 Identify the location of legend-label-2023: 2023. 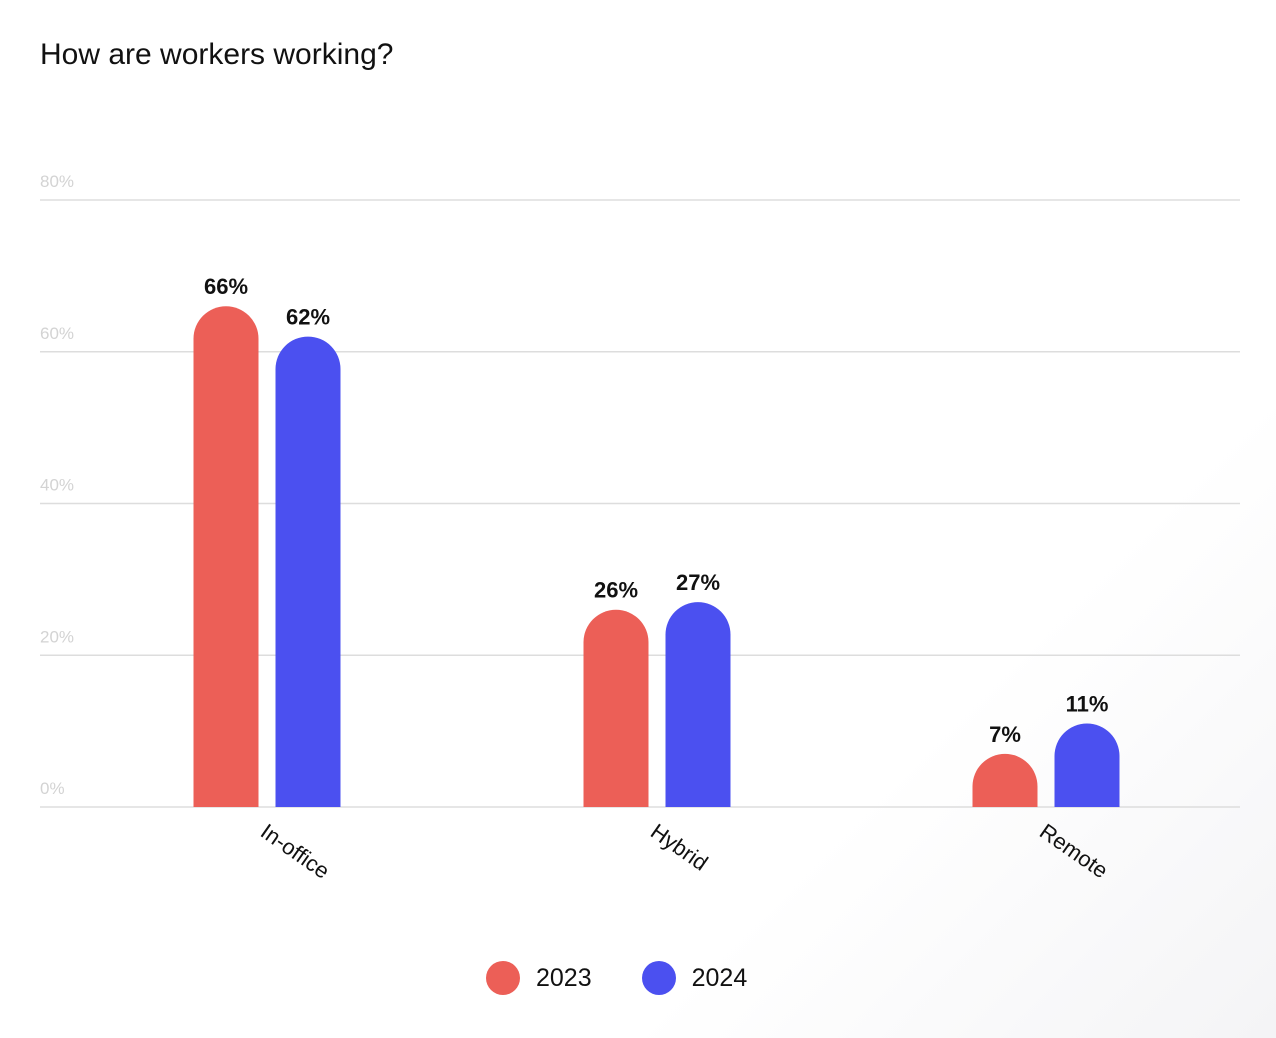
(564, 977).